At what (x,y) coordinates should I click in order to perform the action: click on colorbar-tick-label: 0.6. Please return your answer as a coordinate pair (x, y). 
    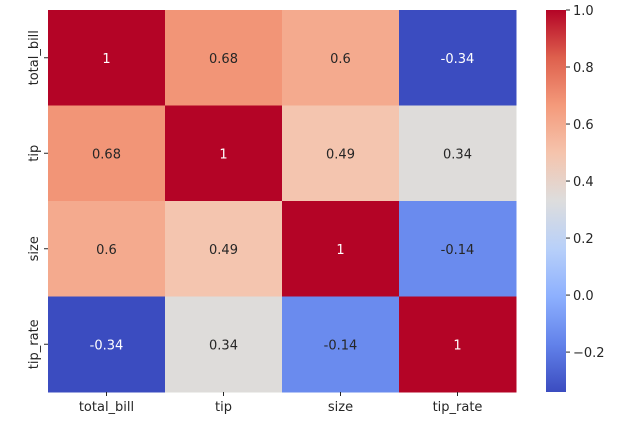
    Looking at the image, I should click on (583, 125).